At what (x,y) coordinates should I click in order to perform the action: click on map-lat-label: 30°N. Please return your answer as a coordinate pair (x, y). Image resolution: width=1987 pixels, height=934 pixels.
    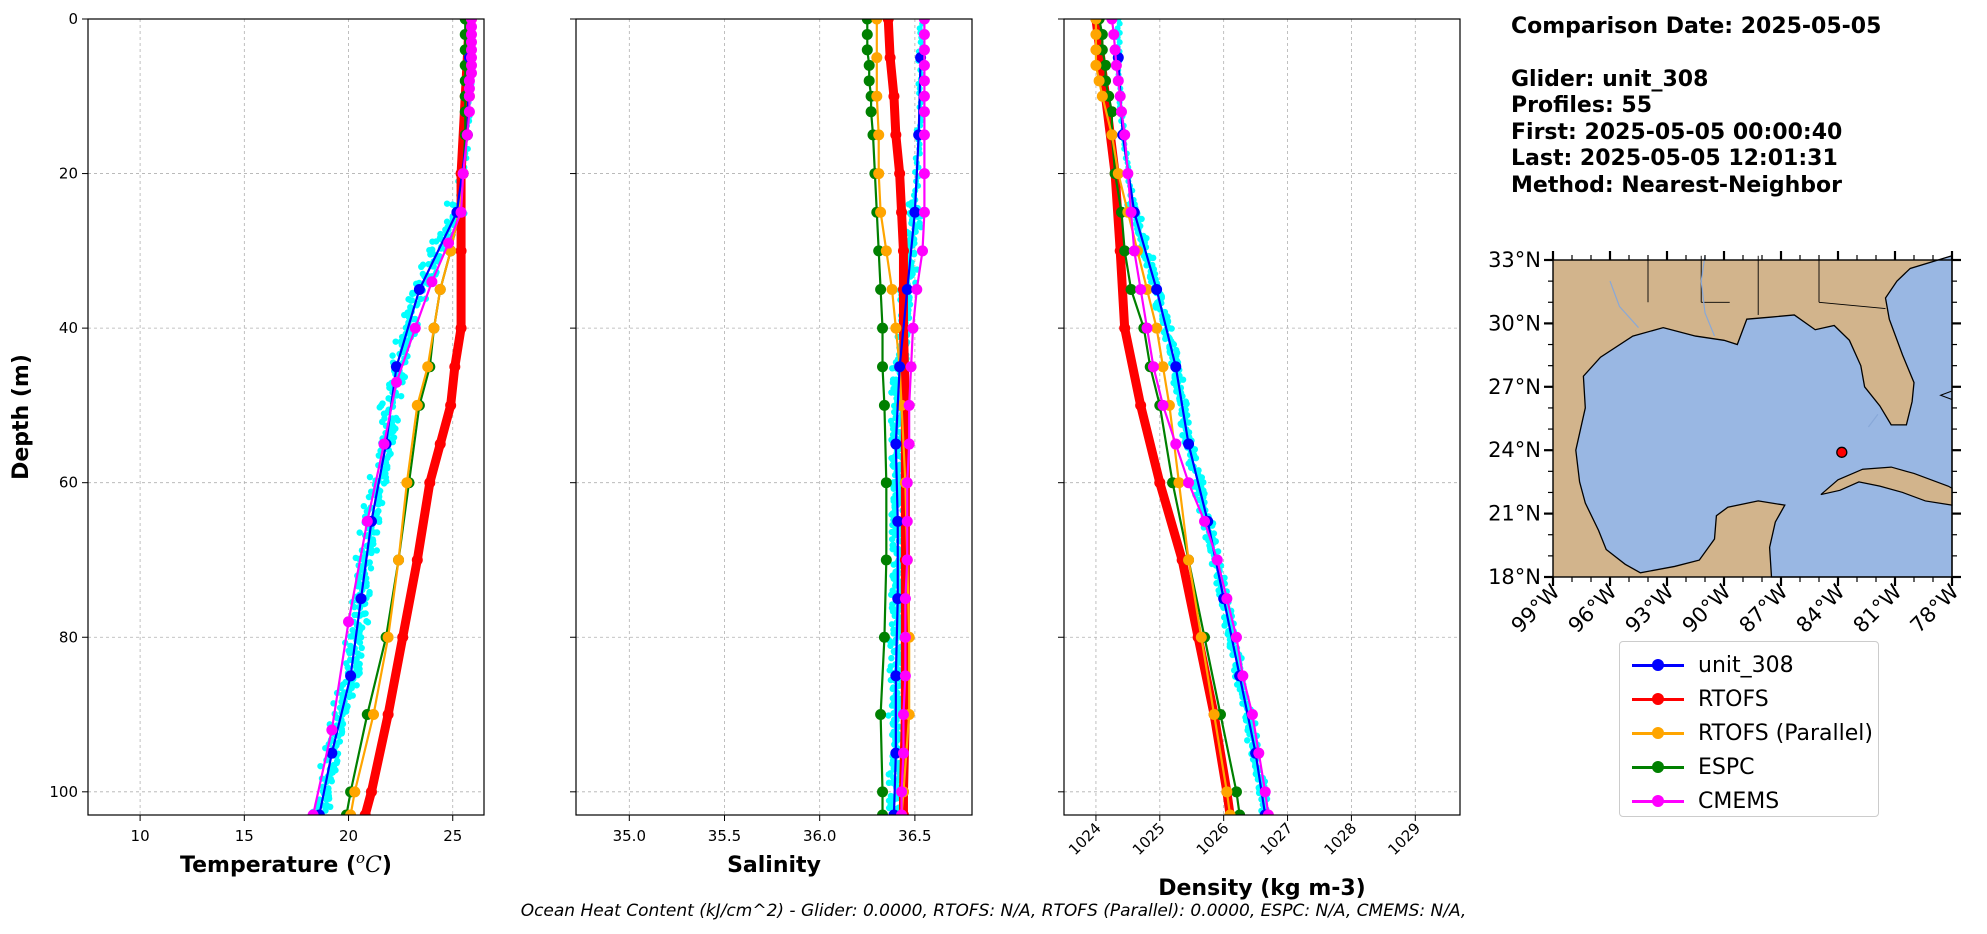
    Looking at the image, I should click on (1514, 323).